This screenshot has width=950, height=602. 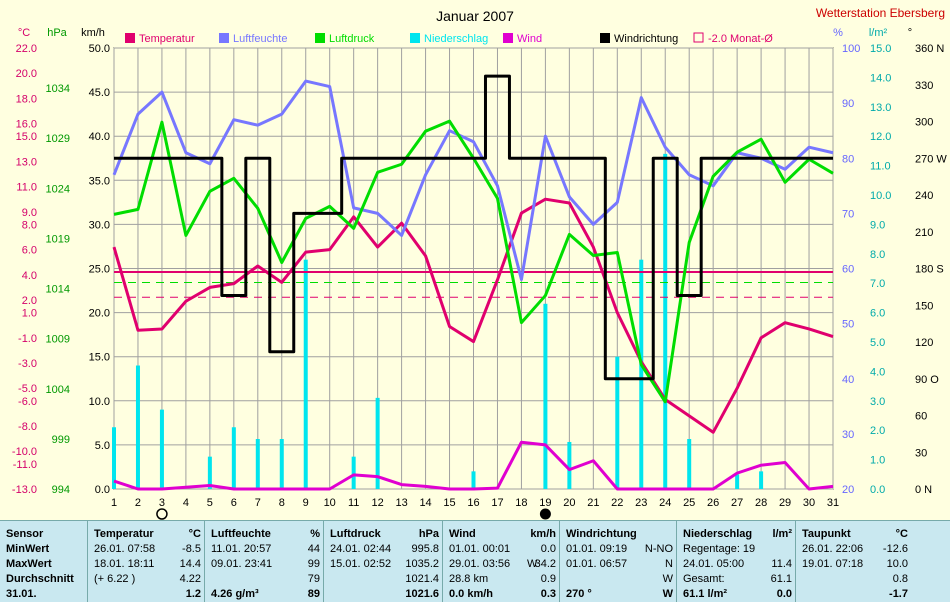 What do you see at coordinates (877, 461) in the screenshot?
I see `axis-tick-label: 1.0` at bounding box center [877, 461].